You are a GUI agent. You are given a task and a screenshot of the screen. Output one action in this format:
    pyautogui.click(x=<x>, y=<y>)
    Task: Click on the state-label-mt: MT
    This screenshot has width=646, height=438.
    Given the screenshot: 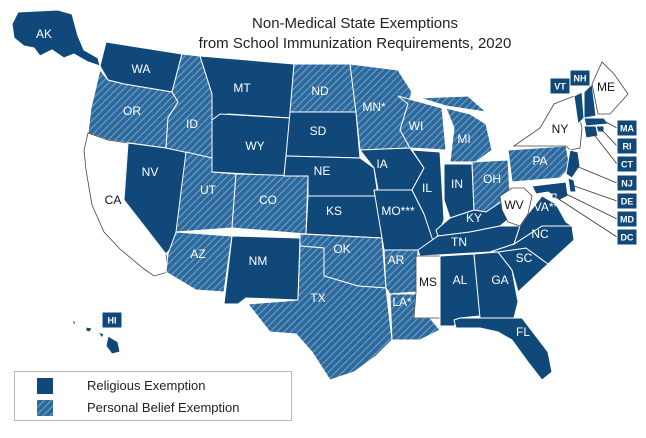 What is the action you would take?
    pyautogui.click(x=242, y=88)
    